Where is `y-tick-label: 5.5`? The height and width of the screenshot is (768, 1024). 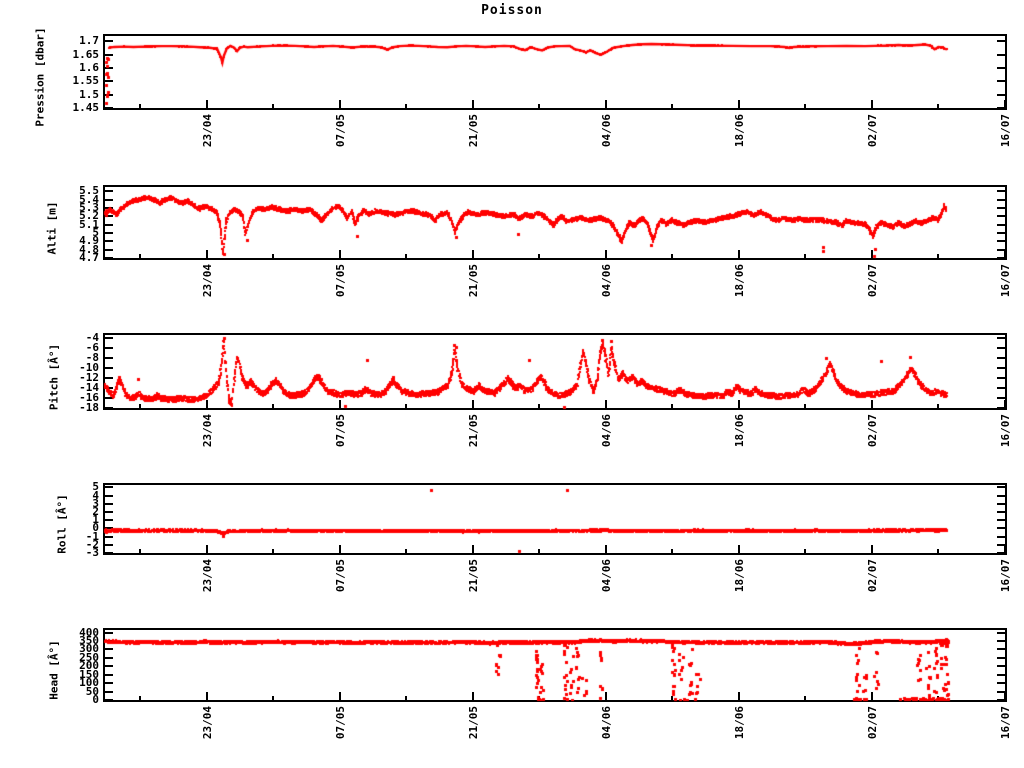 y-tick-label: 5.5 is located at coordinates (89, 190).